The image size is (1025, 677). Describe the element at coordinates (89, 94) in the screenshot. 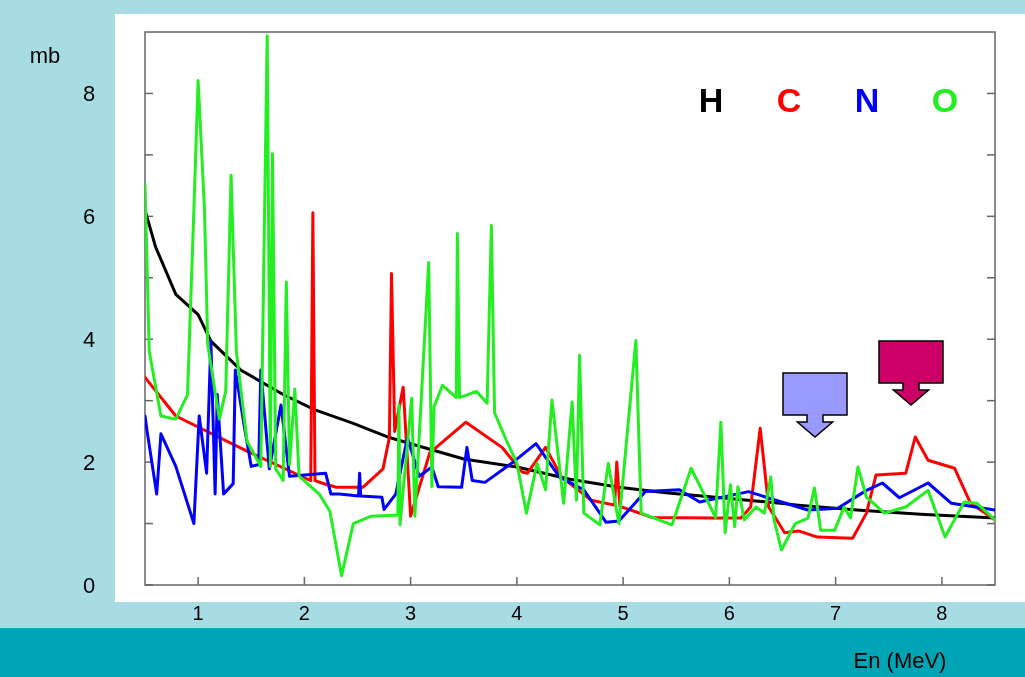

I see `y-tick-label: 8` at that location.